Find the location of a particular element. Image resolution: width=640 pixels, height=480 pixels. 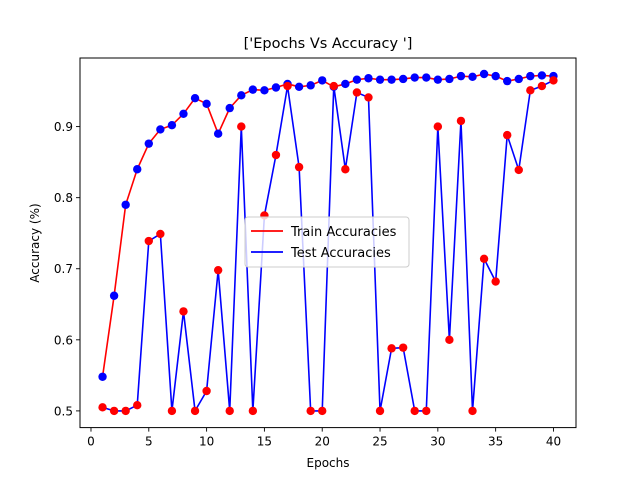

legend-box is located at coordinates (327, 242).